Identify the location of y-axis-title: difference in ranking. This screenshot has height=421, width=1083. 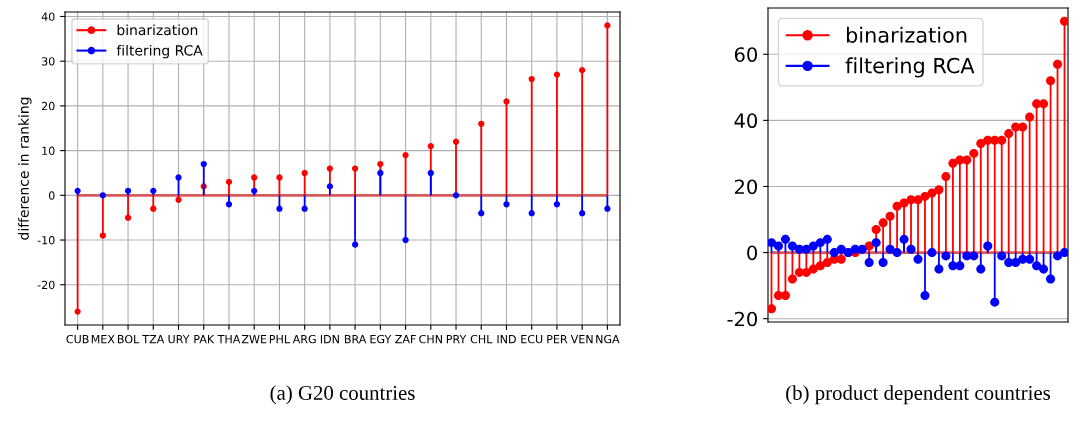
(25, 168).